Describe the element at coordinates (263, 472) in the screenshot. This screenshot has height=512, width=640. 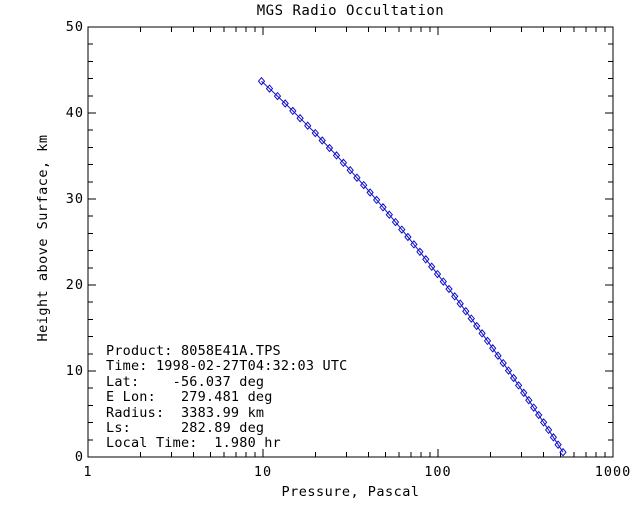
I see `x-tick-label: 10` at that location.